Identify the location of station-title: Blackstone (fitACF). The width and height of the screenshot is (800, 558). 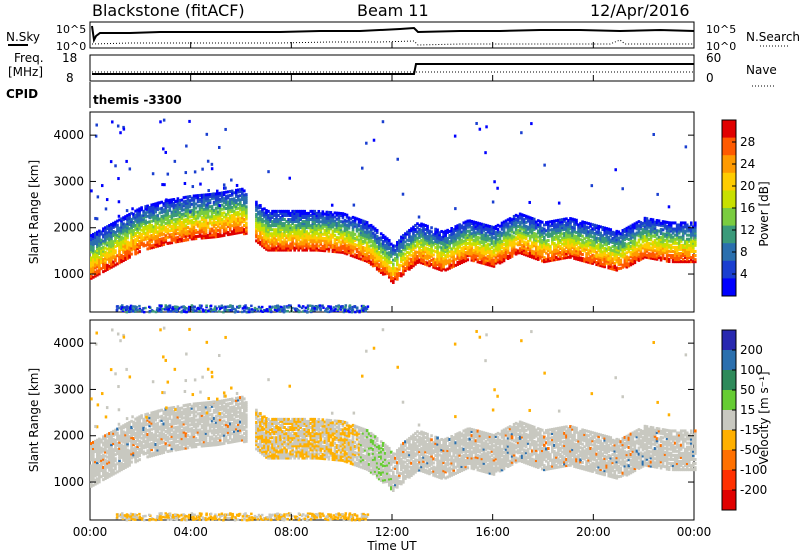
(168, 10).